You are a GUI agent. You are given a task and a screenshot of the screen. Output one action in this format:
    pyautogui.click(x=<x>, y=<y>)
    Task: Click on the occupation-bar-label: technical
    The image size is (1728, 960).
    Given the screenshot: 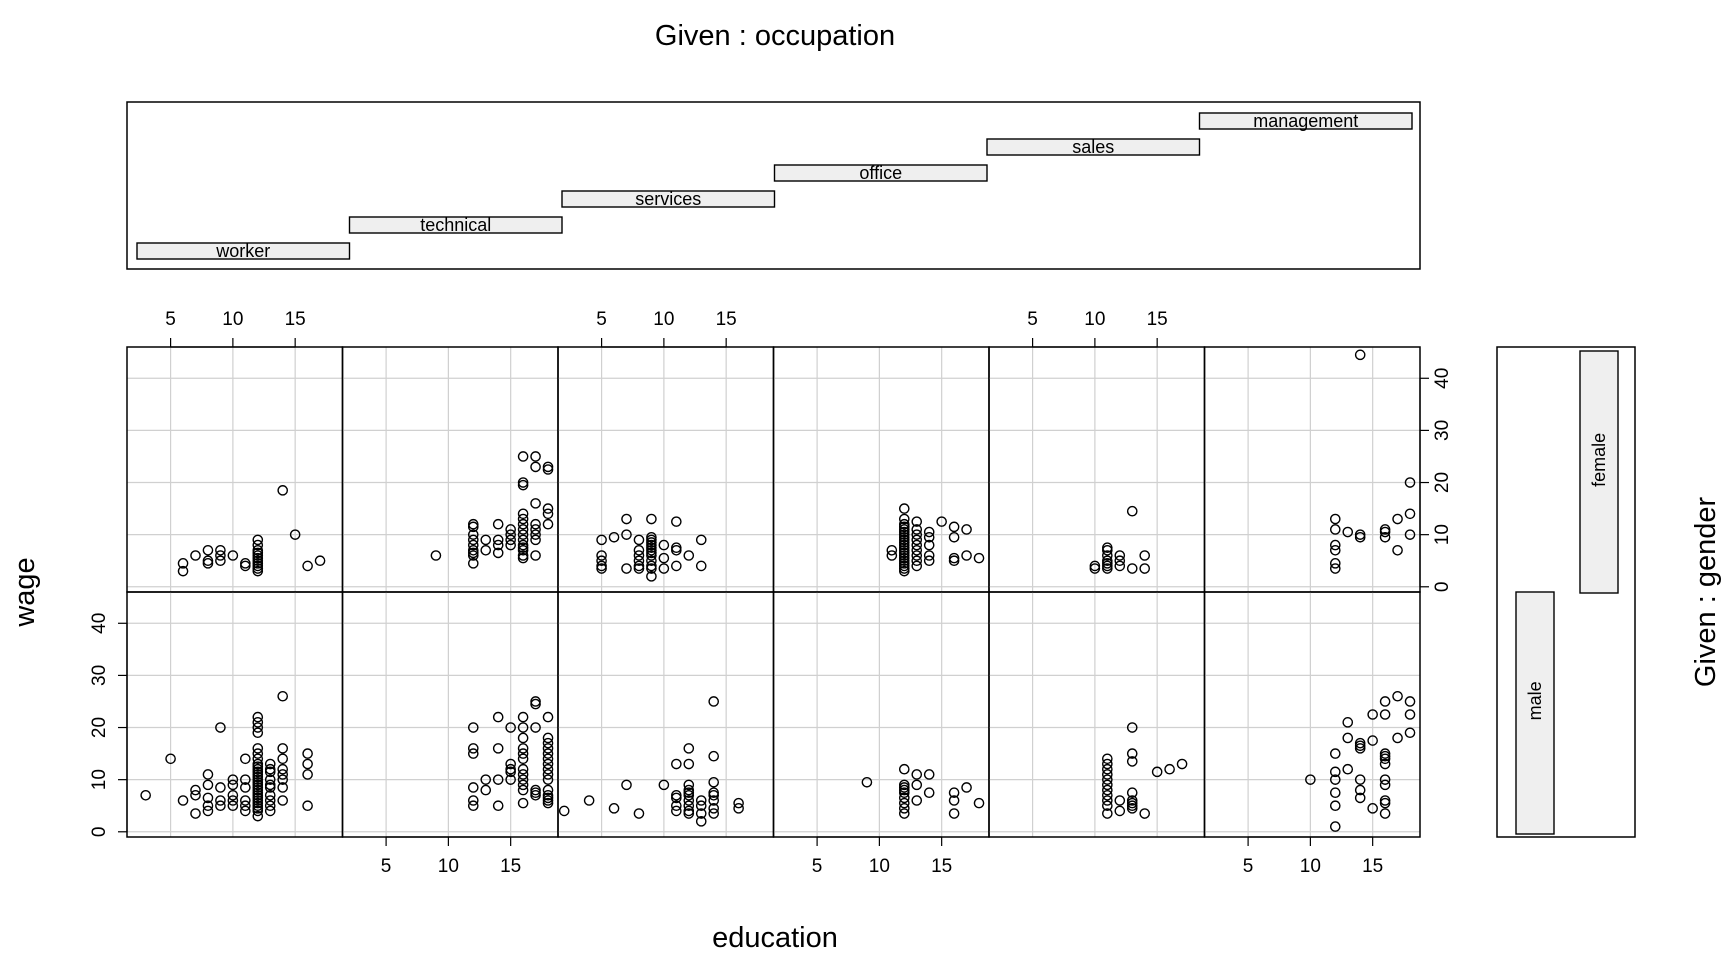 What is the action you would take?
    pyautogui.click(x=455, y=225)
    